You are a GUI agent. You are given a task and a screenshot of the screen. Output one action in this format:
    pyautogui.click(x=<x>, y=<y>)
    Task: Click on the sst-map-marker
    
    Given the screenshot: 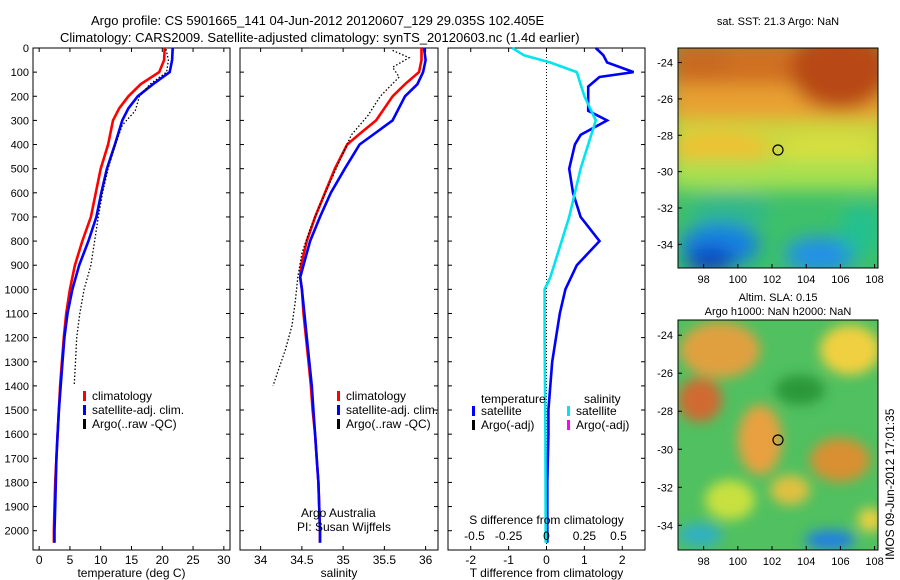 What is the action you would take?
    pyautogui.click(x=778, y=150)
    